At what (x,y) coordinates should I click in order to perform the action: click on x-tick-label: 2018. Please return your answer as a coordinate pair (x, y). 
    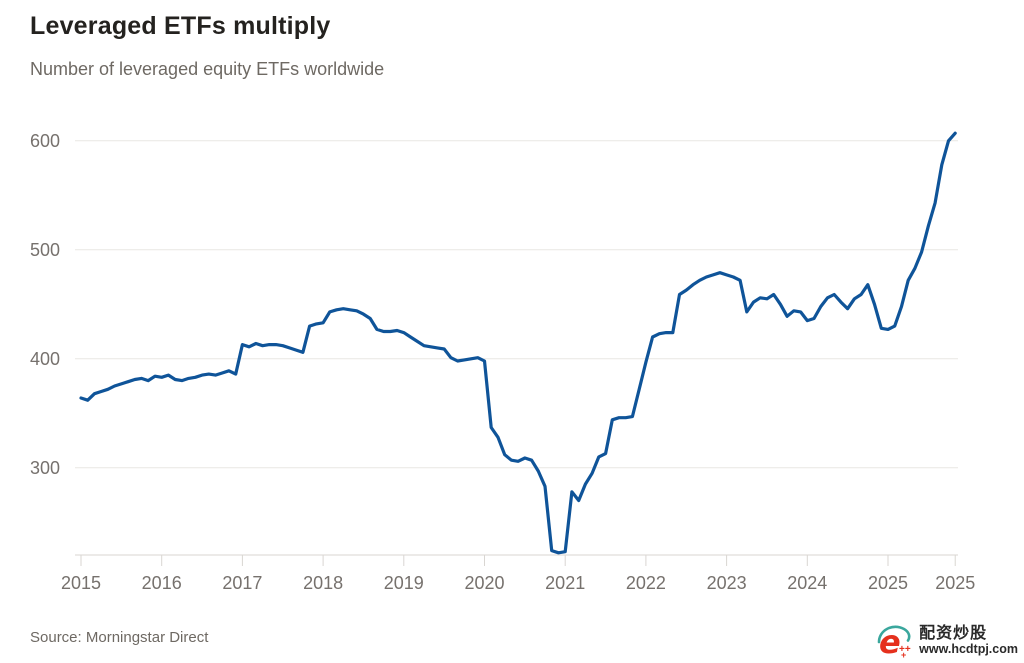
    Looking at the image, I should click on (323, 583).